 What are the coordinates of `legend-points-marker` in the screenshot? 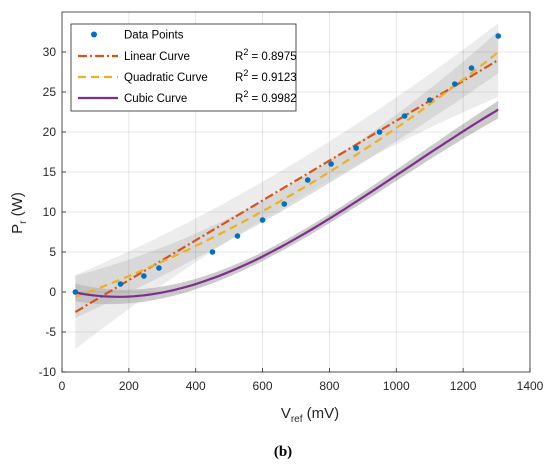 It's located at (94, 35).